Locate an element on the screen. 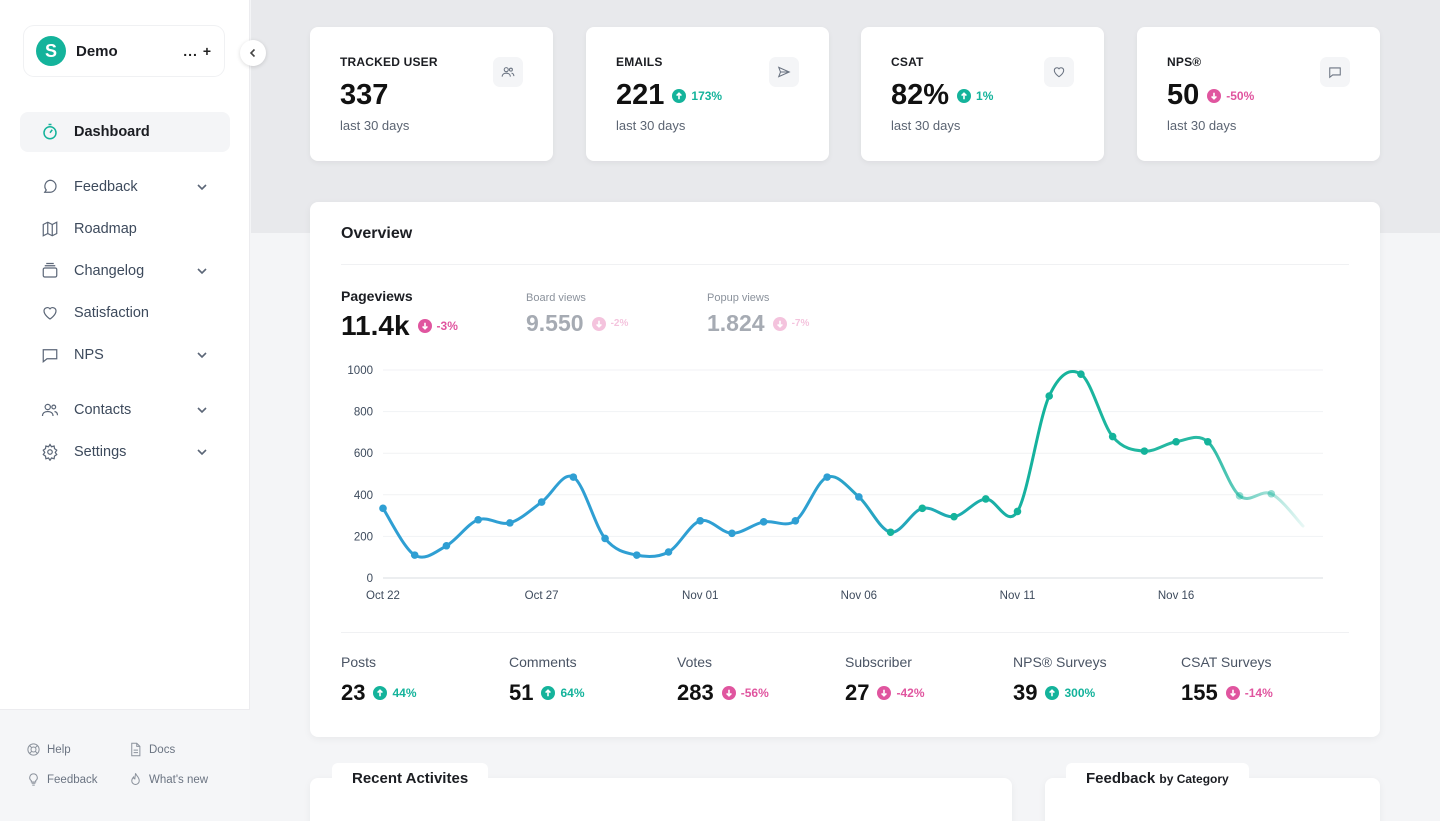  heart-icon is located at coordinates (50, 313).